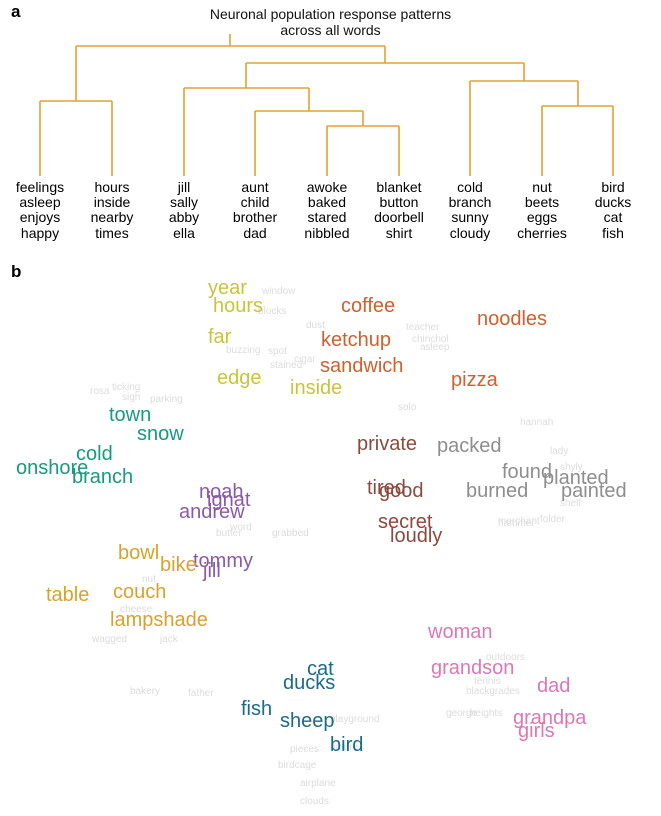 The height and width of the screenshot is (816, 661). I want to click on cloud-word-blue: ducks, so click(309, 683).